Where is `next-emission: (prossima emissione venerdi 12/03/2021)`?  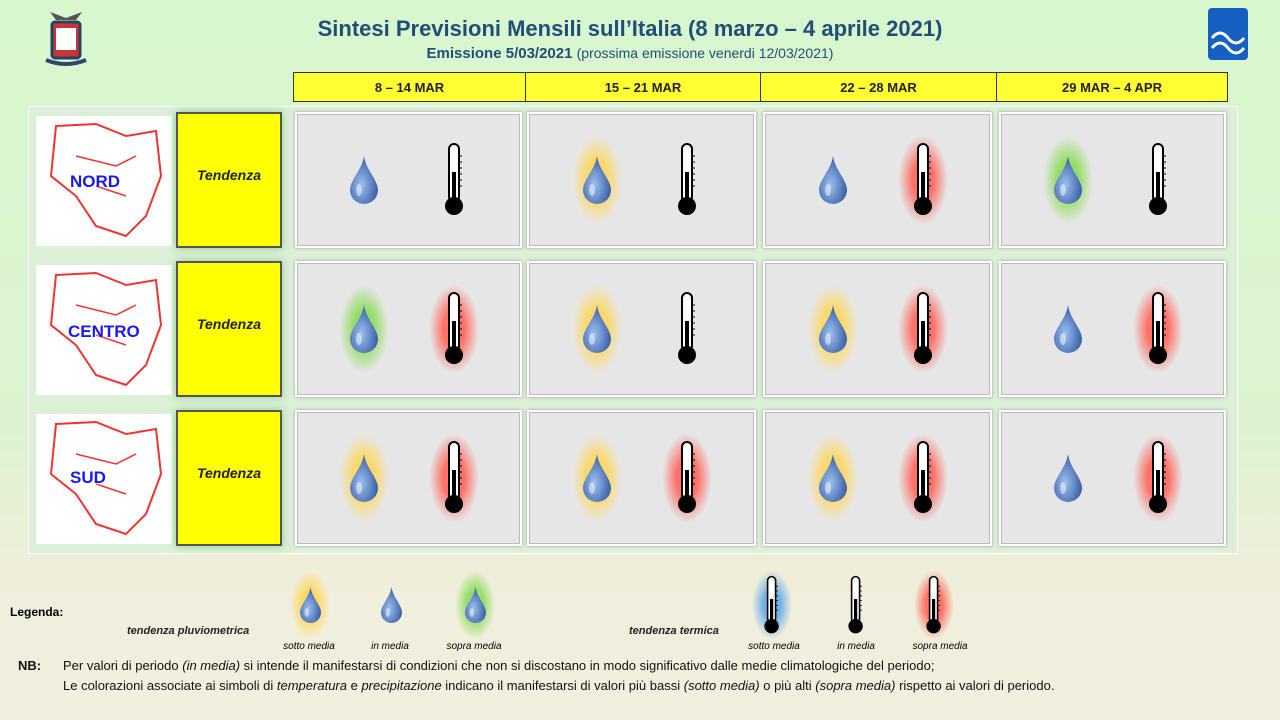
next-emission: (prossima emissione venerdi 12/03/2021) is located at coordinates (705, 53).